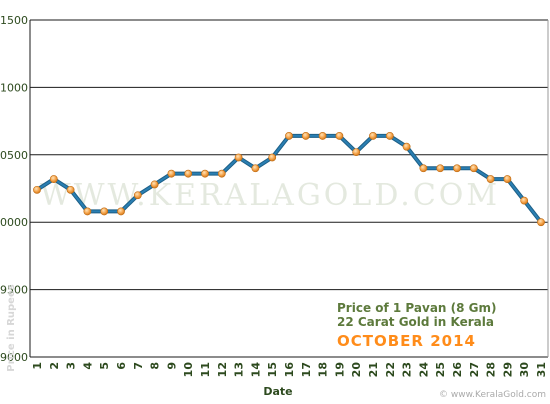 The width and height of the screenshot is (550, 404). I want to click on y-tick-label: 19500, so click(14, 290).